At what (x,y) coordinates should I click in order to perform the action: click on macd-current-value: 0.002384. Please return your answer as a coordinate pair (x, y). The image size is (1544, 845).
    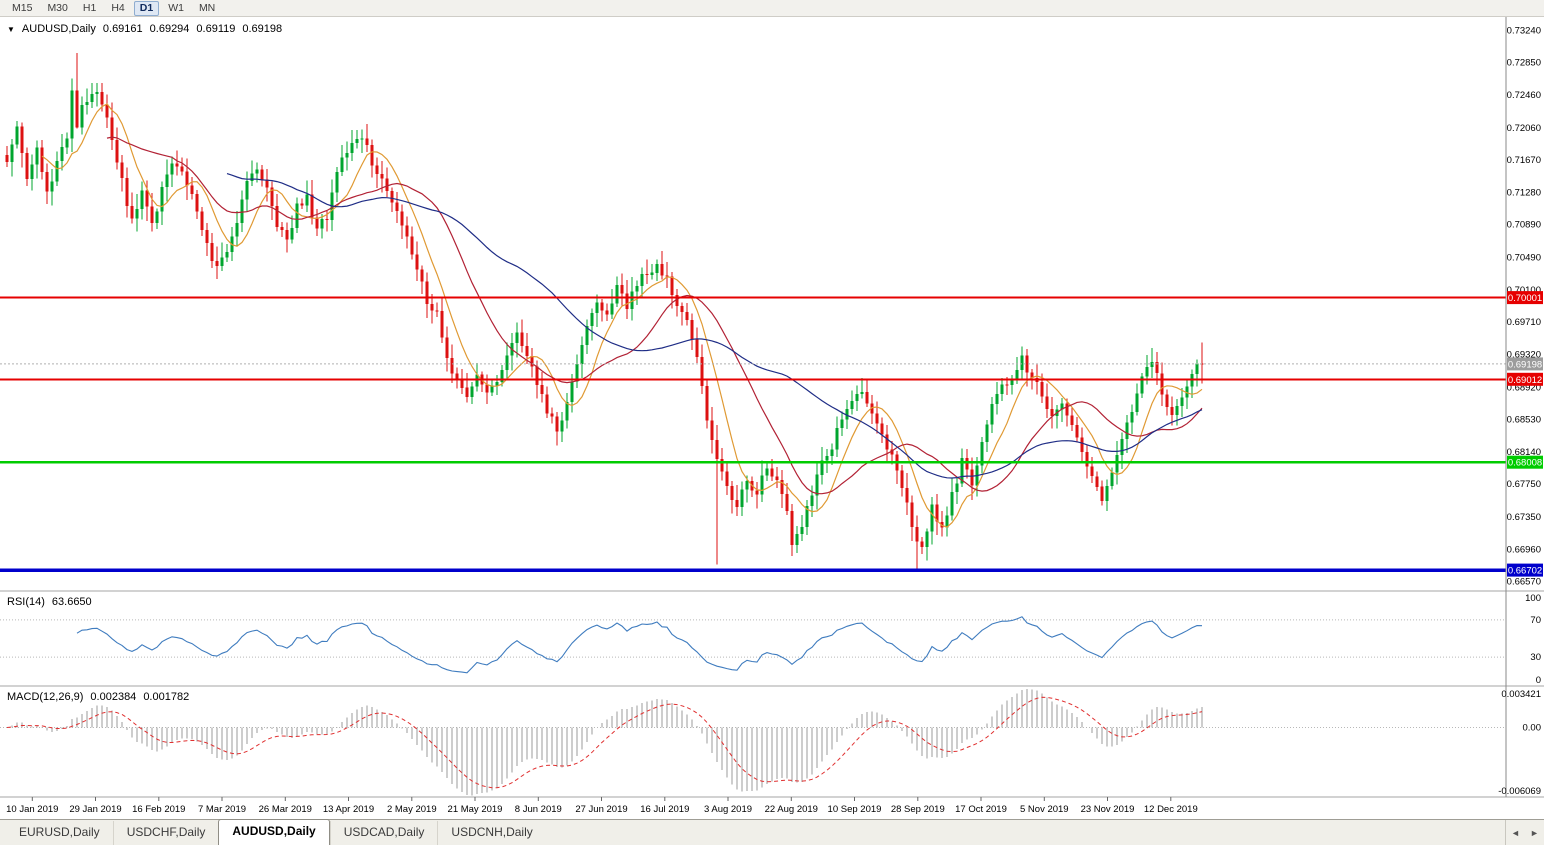
    Looking at the image, I should click on (113, 697).